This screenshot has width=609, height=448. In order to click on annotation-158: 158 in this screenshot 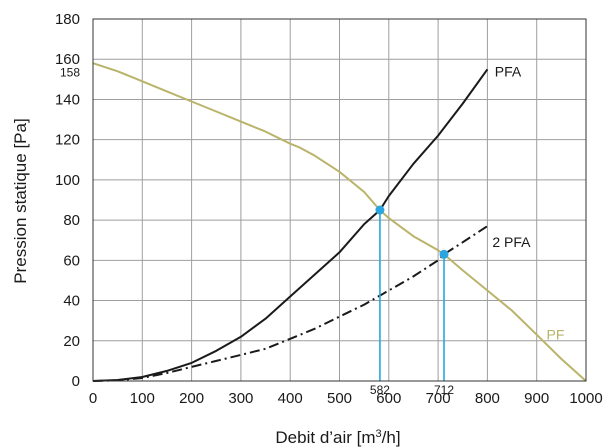, I will do `click(70, 72)`.